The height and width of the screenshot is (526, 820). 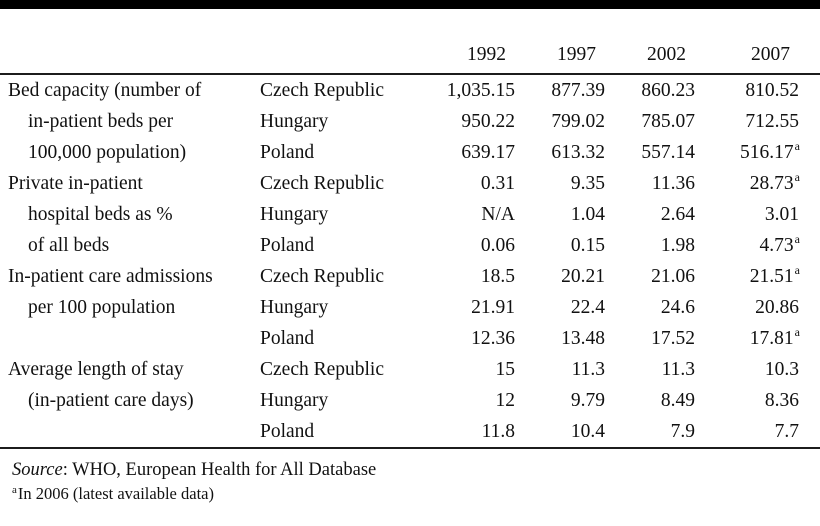 I want to click on value-1992: 12, so click(x=472, y=400).